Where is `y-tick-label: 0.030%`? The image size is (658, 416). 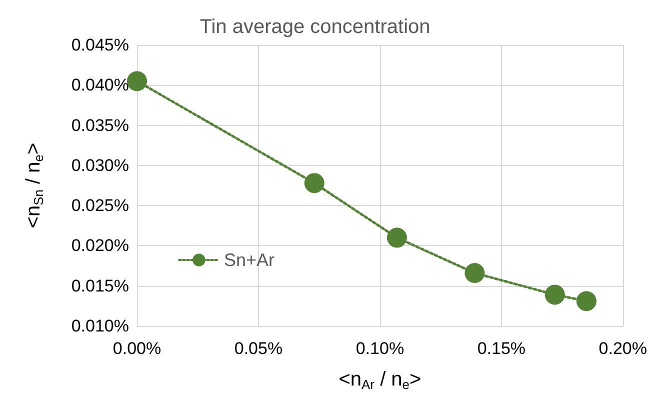 y-tick-label: 0.030% is located at coordinates (100, 165).